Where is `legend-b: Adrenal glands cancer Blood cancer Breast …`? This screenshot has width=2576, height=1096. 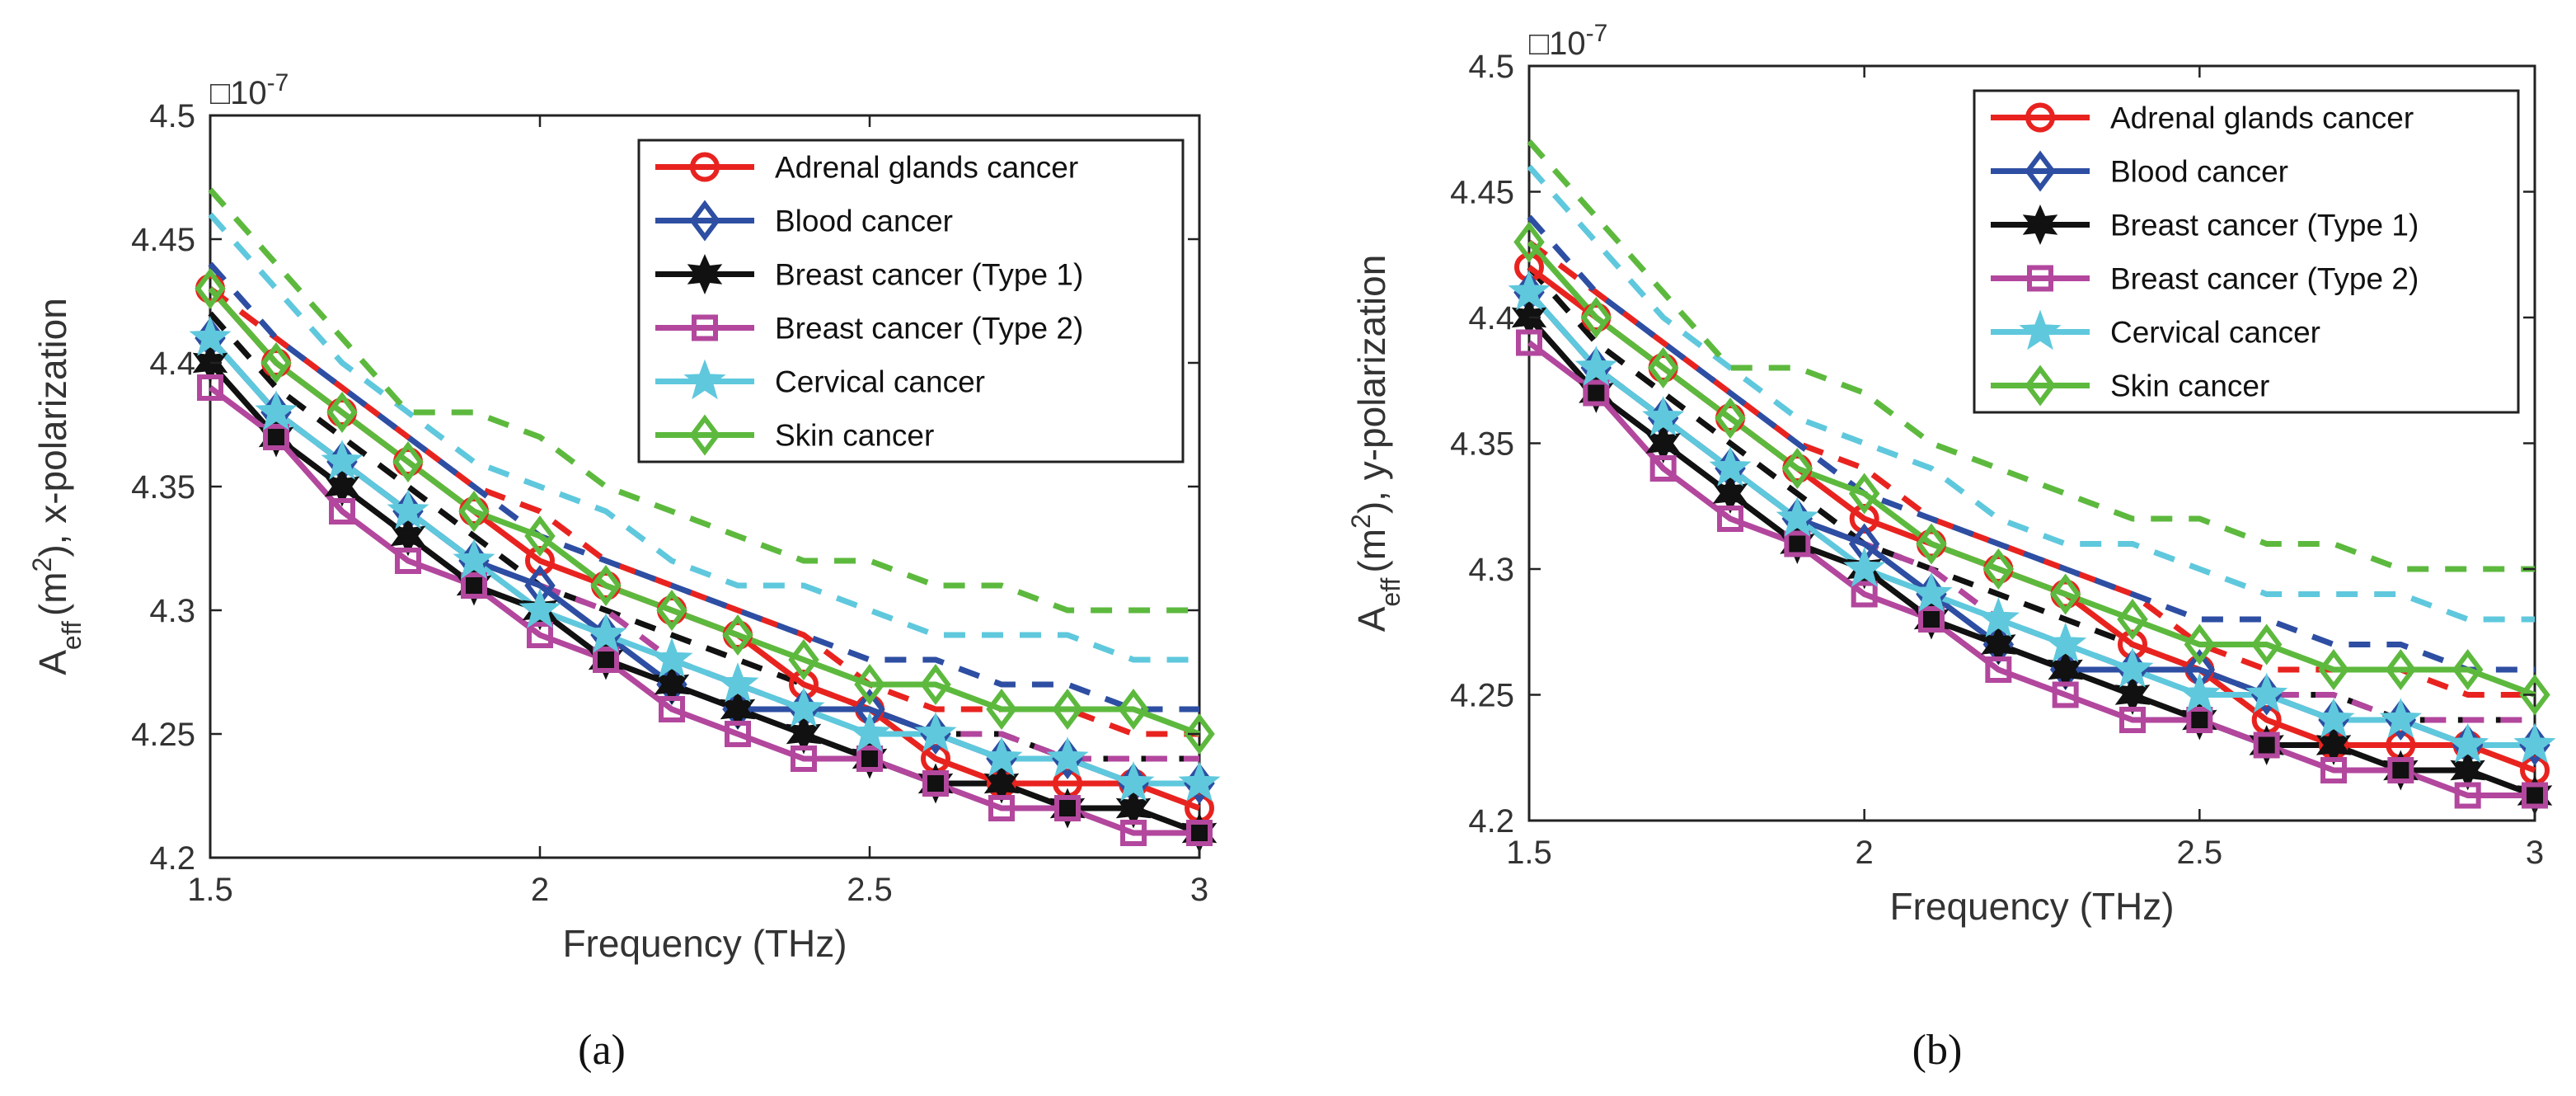 legend-b: Adrenal glands cancer Blood cancer Breast … is located at coordinates (2246, 251).